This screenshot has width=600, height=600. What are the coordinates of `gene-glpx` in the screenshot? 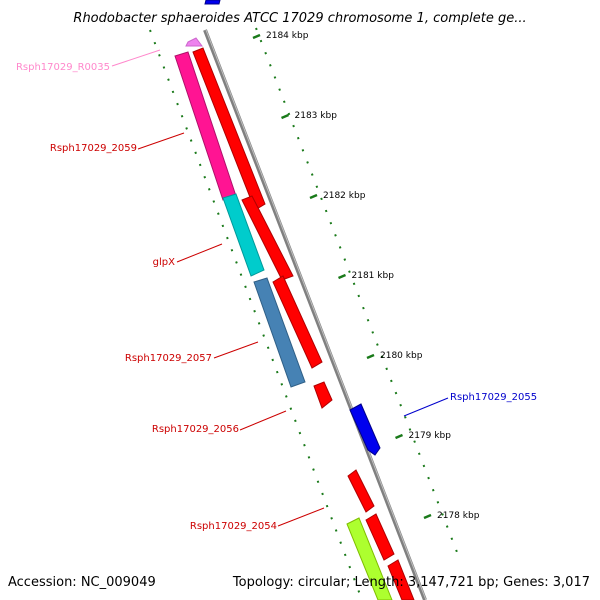 It's located at (243, 235).